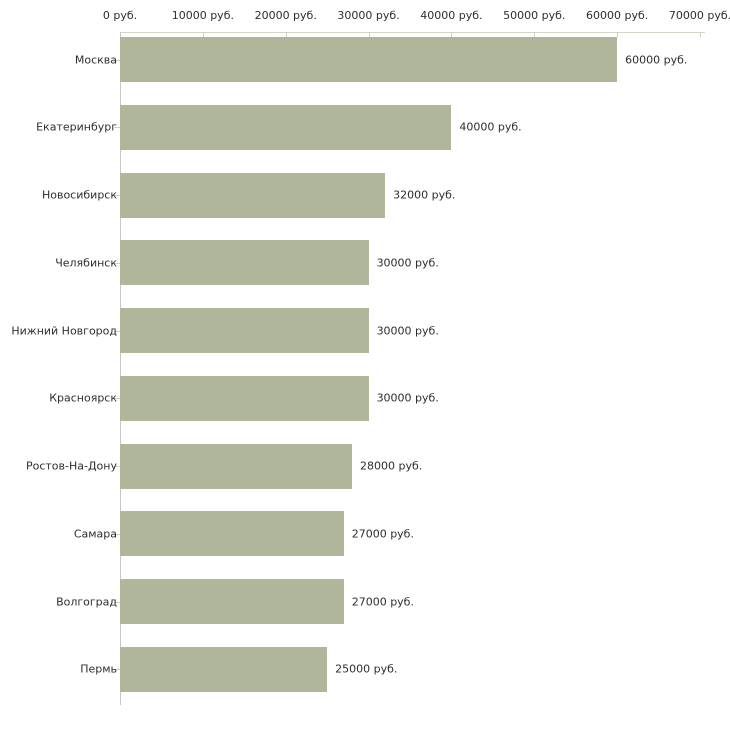  I want to click on category-label: Москва, so click(95, 59).